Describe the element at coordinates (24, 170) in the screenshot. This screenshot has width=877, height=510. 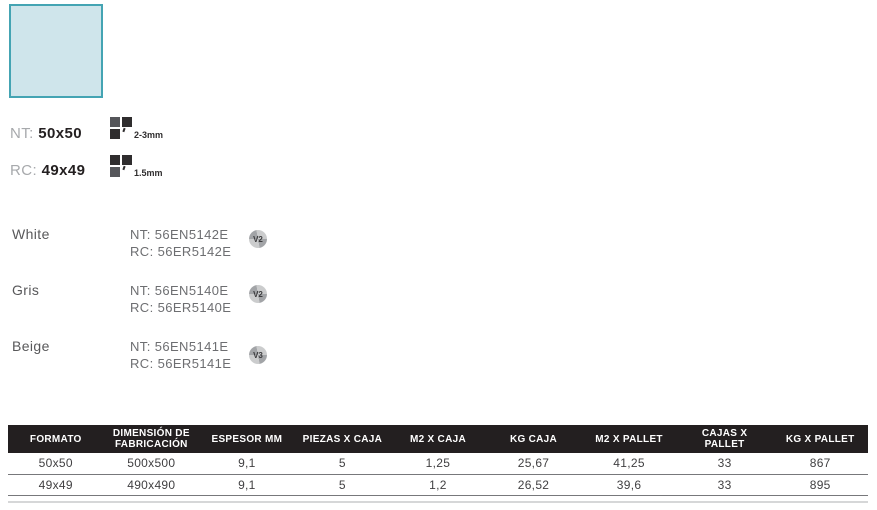
I see `format-rc-prefix: RC:` at that location.